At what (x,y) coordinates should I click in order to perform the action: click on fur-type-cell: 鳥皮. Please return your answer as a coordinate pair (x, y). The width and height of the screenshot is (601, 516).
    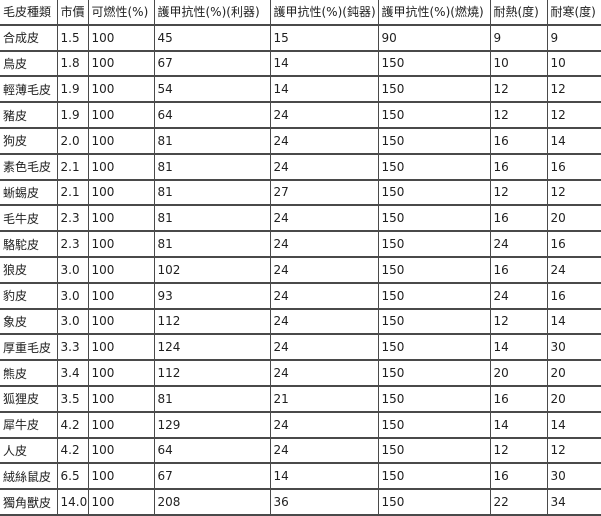
    Looking at the image, I should click on (28, 63).